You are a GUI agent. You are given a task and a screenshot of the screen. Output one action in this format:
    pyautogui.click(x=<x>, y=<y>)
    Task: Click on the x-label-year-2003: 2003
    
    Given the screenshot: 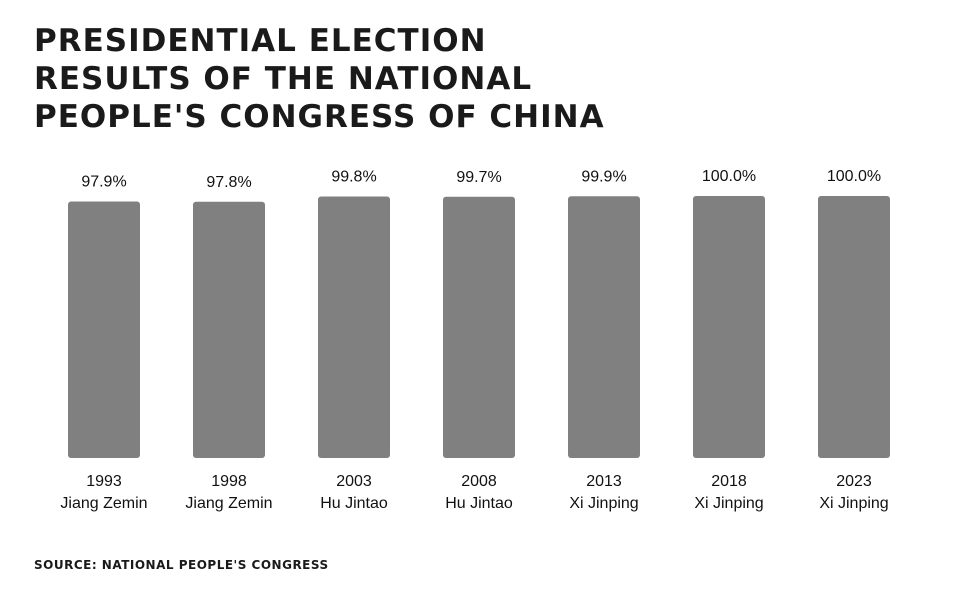 What is the action you would take?
    pyautogui.click(x=354, y=481)
    